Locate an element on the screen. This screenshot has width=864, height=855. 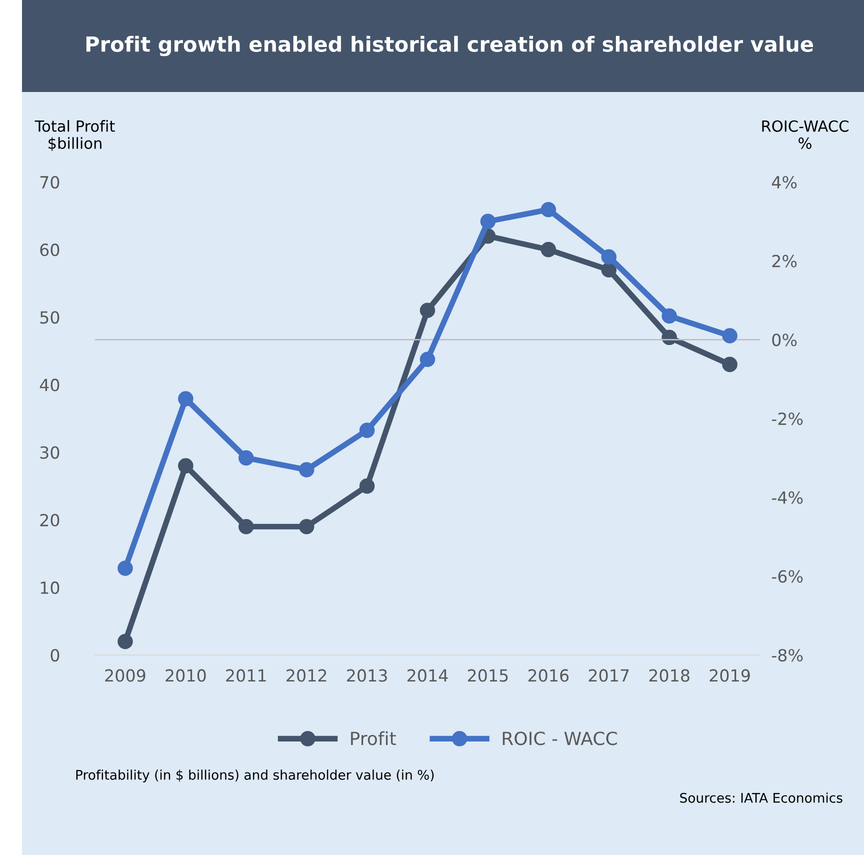
x-tick-label: 2019 is located at coordinates (730, 675).